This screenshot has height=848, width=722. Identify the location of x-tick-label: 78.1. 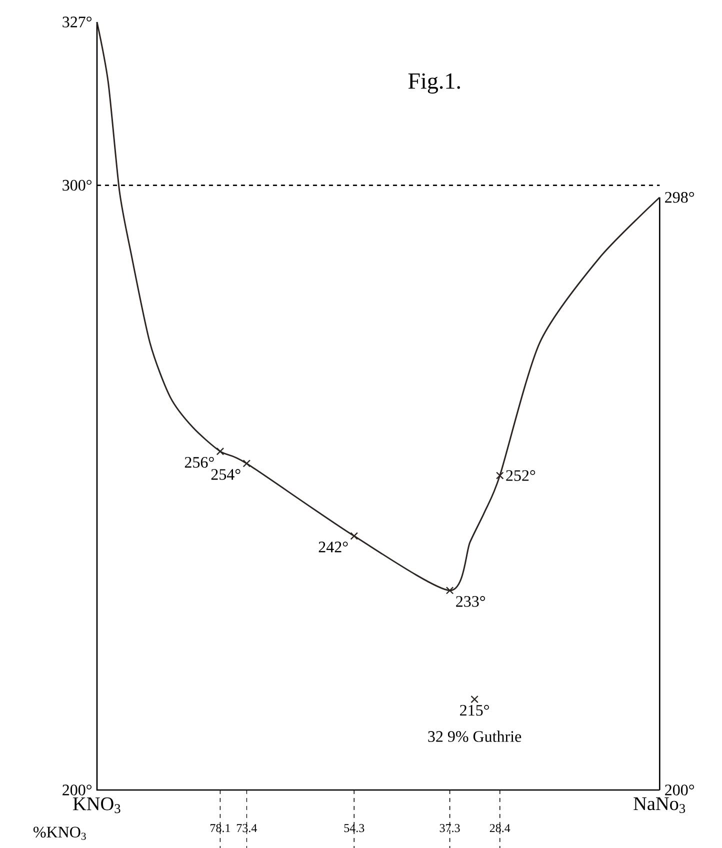
(220, 828).